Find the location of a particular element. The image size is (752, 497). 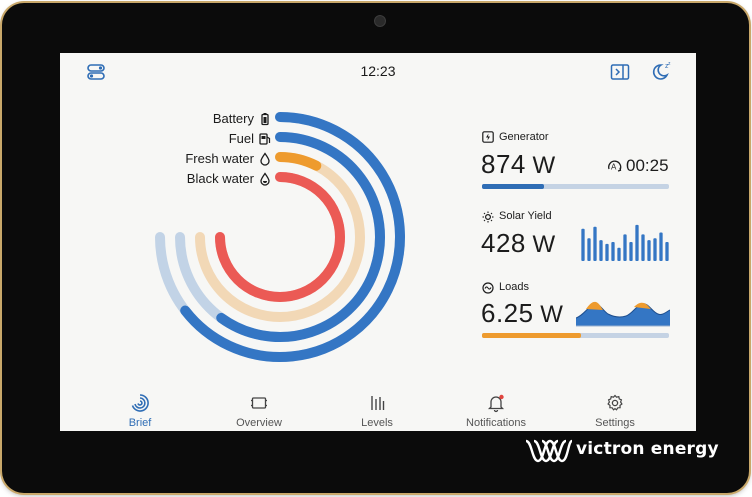

svg-text: A is located at coordinates (614, 167).